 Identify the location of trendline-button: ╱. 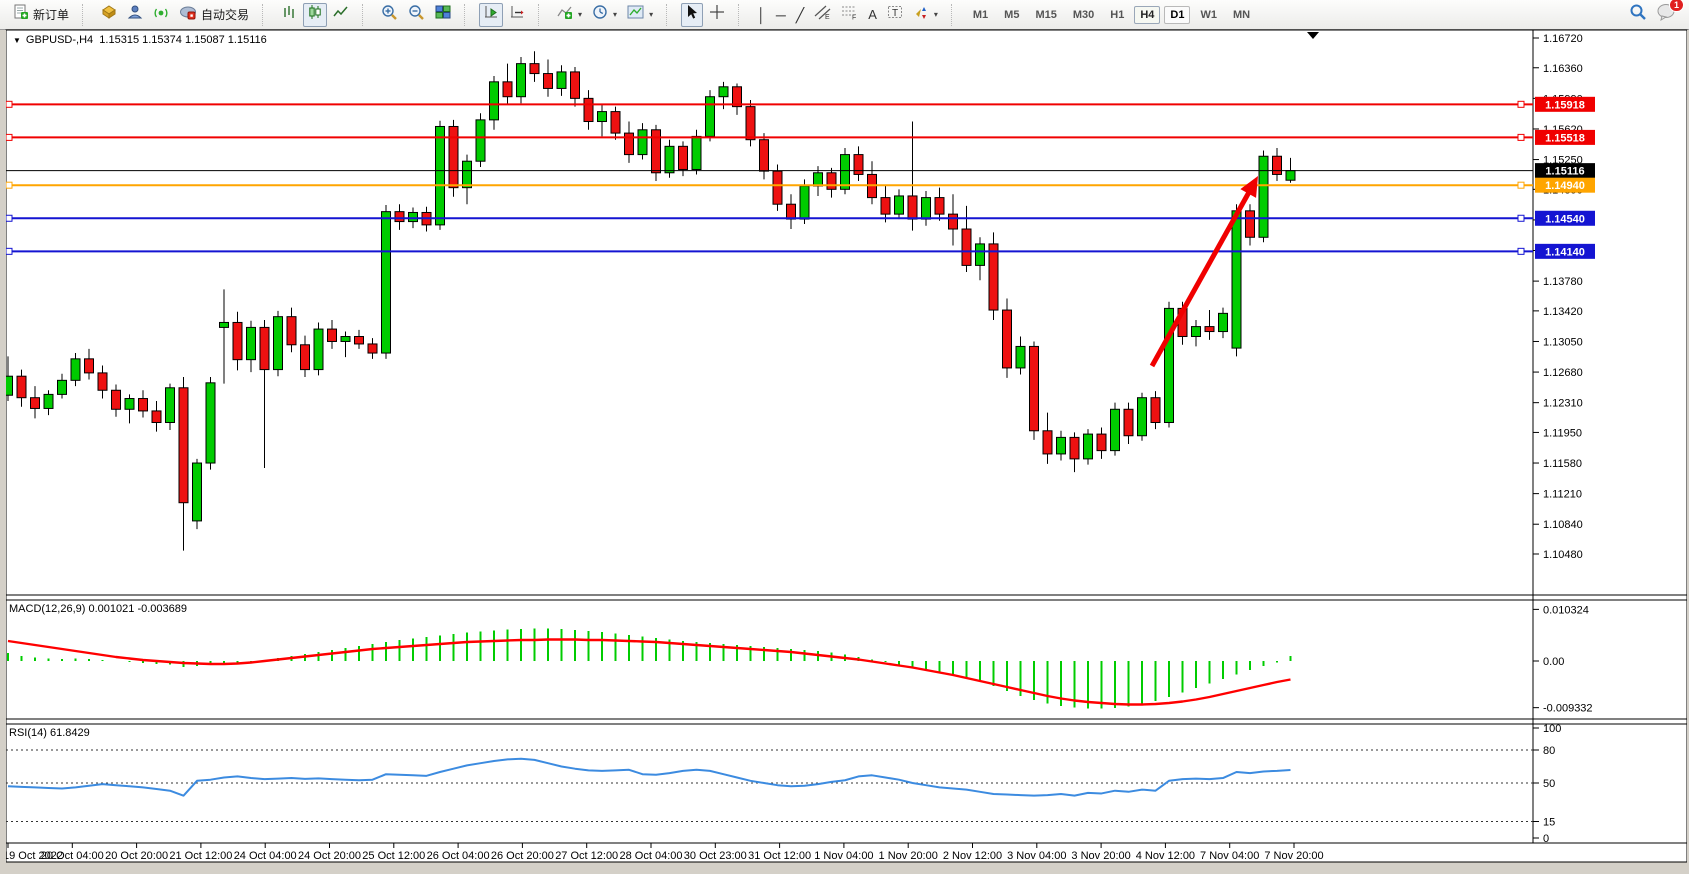
(800, 15).